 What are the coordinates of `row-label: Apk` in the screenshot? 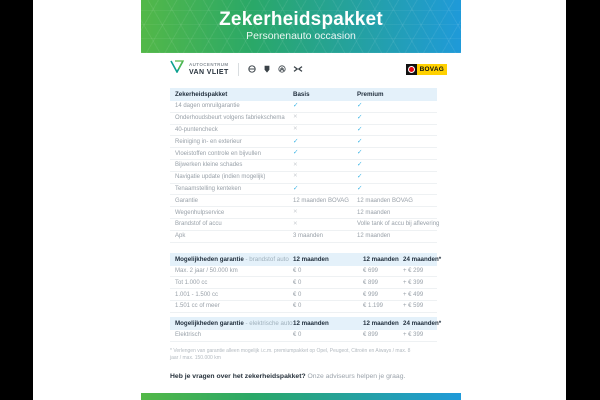 It's located at (180, 236).